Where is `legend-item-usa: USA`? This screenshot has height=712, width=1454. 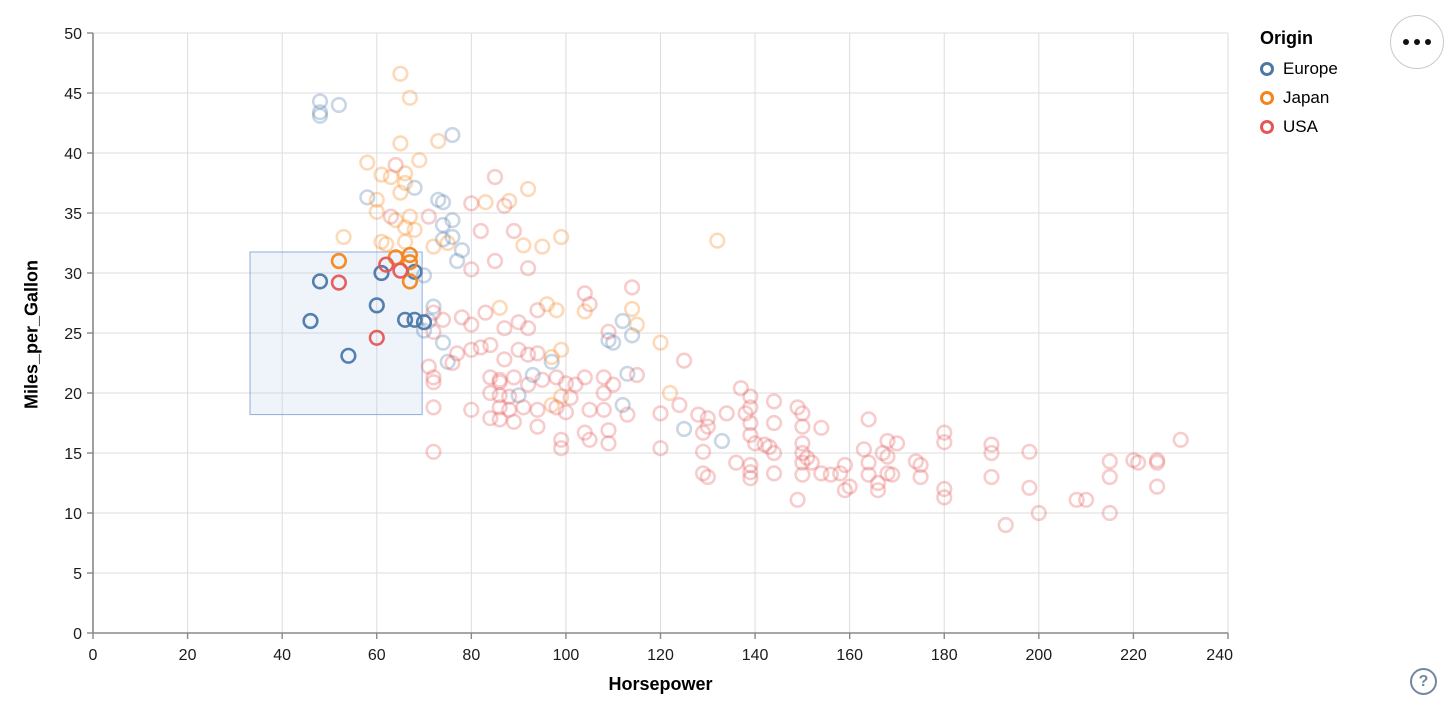
legend-item-usa: USA is located at coordinates (1325, 127).